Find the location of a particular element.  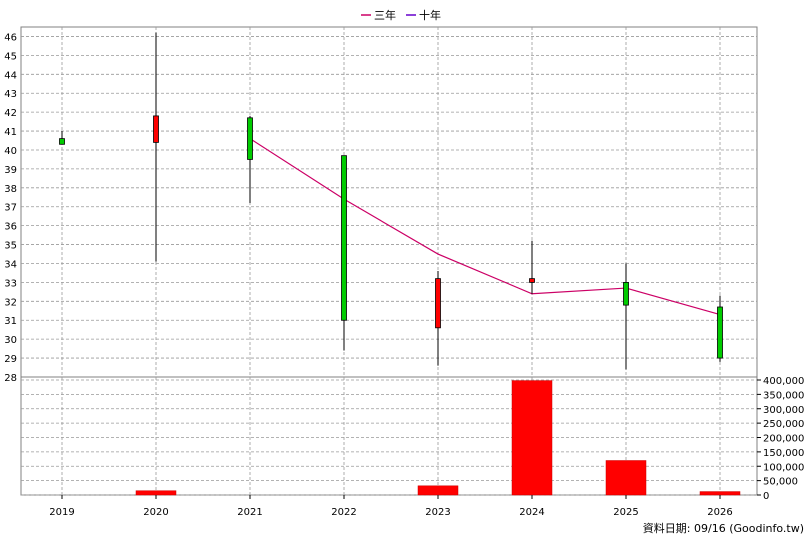

volume-y-tick-label: 200,000 is located at coordinates (783, 439).